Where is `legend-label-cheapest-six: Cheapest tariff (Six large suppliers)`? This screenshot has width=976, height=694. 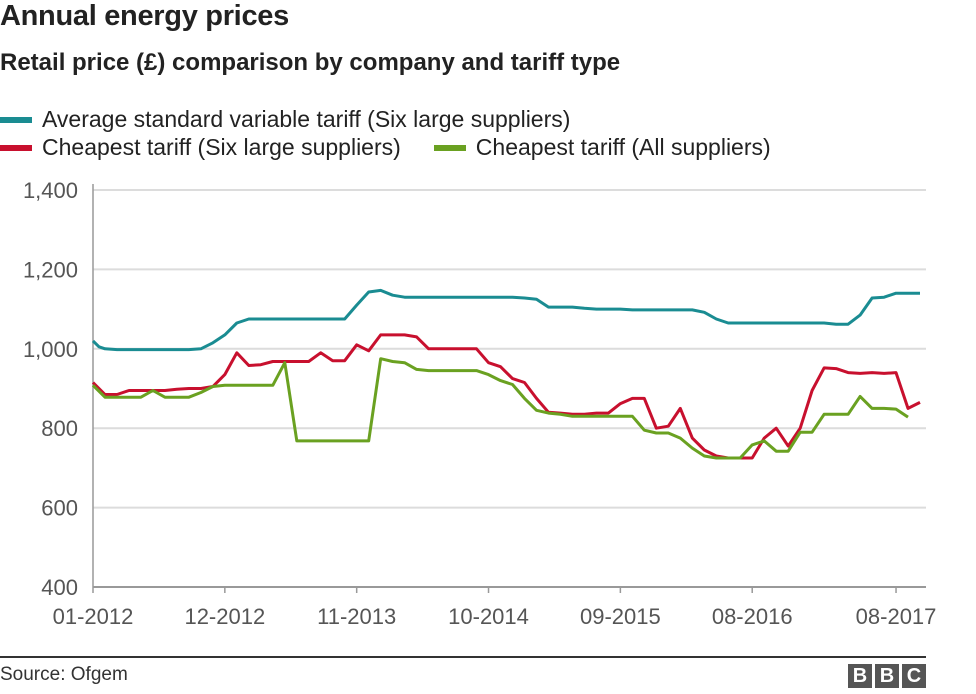
legend-label-cheapest-six: Cheapest tariff (Six large suppliers) is located at coordinates (221, 147).